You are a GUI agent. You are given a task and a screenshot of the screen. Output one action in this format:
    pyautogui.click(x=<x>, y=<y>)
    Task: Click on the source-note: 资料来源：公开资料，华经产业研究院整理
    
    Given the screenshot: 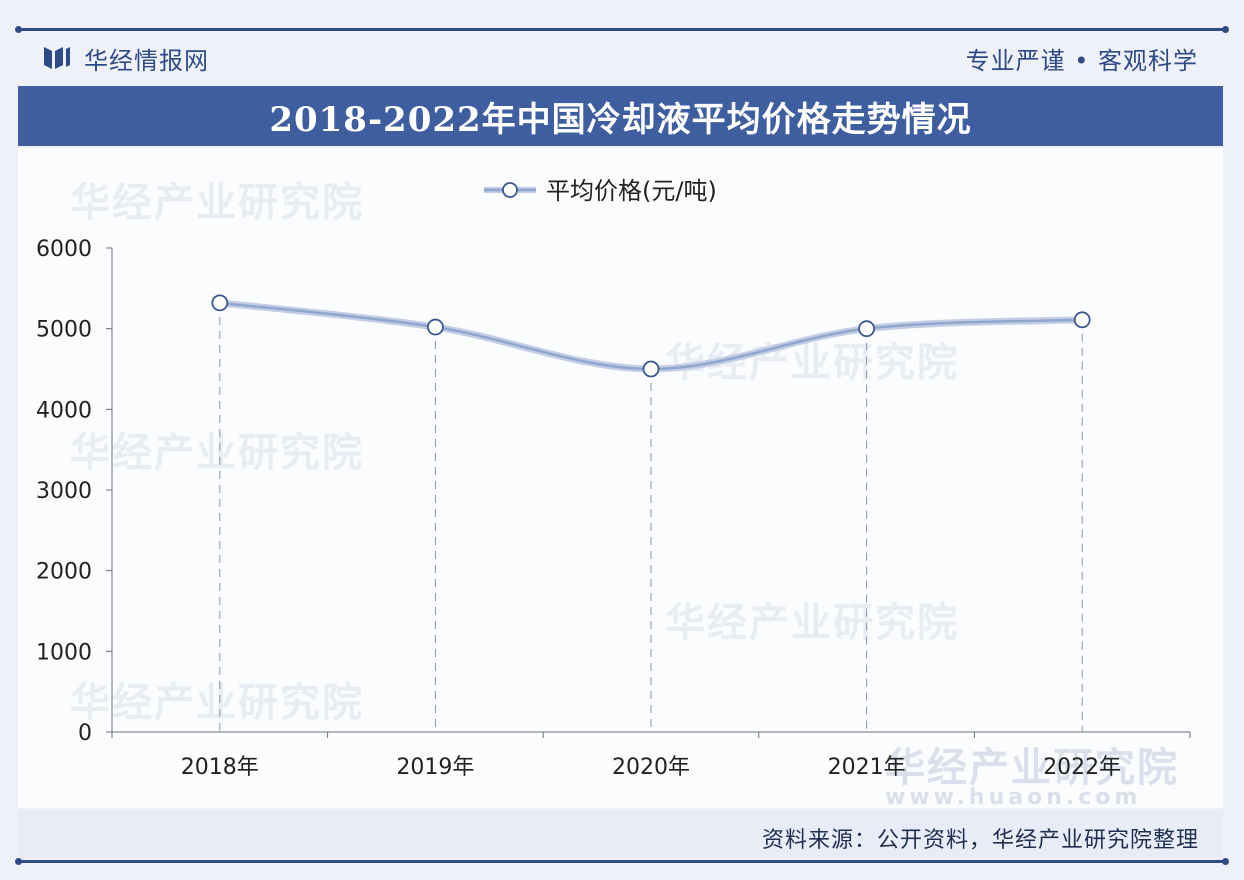 What is the action you would take?
    pyautogui.click(x=980, y=840)
    